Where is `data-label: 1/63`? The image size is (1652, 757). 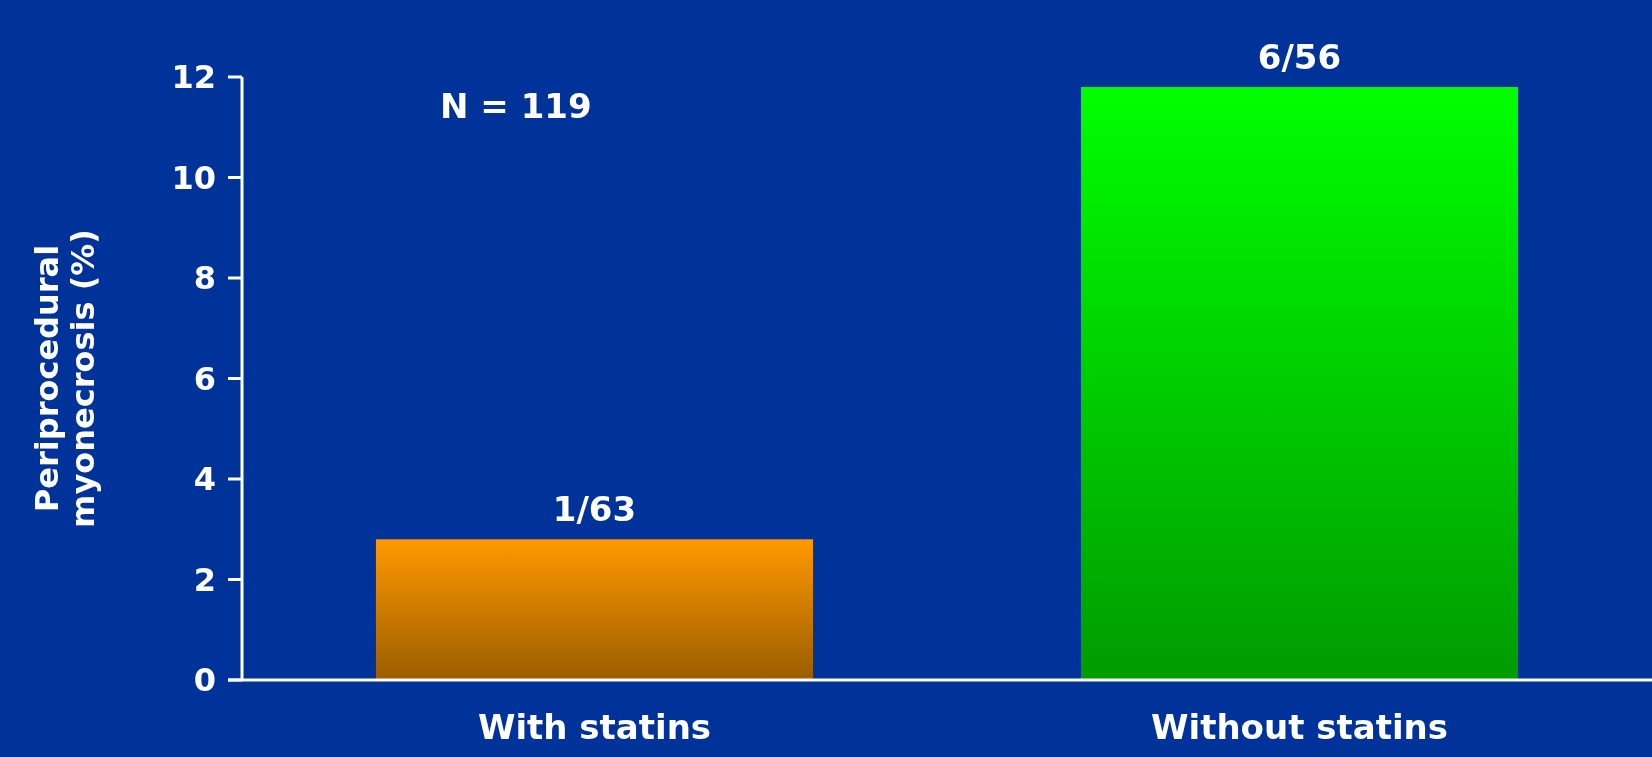
data-label: 1/63 is located at coordinates (594, 509).